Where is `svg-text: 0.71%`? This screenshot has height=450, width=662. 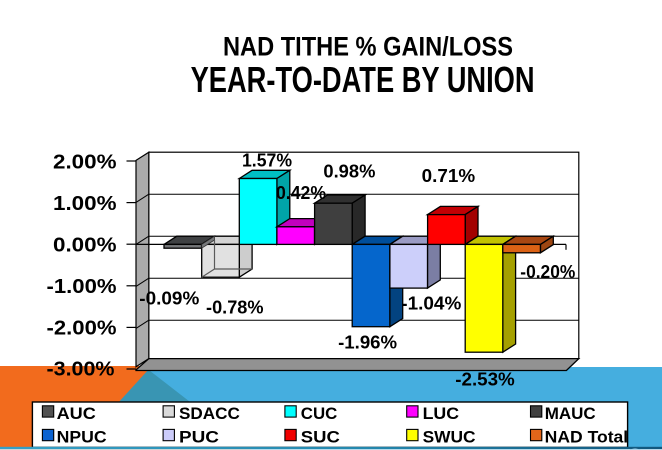
svg-text: 0.71% is located at coordinates (449, 176).